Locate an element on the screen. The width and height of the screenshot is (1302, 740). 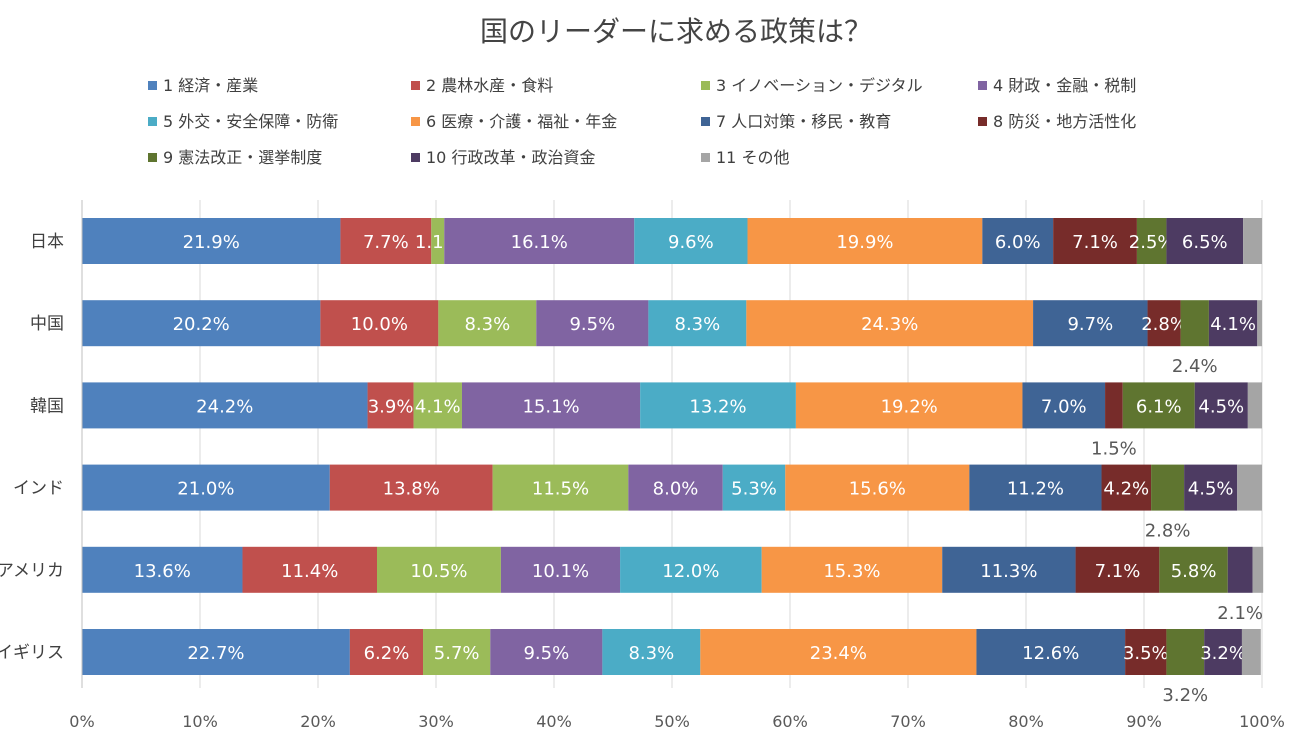
legend-label: 2 農林水産・食料 is located at coordinates (490, 85).